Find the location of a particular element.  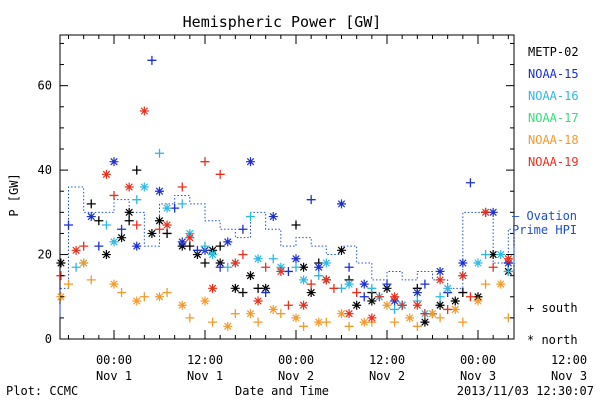

y-tick-label: 60 is located at coordinates (45, 86).